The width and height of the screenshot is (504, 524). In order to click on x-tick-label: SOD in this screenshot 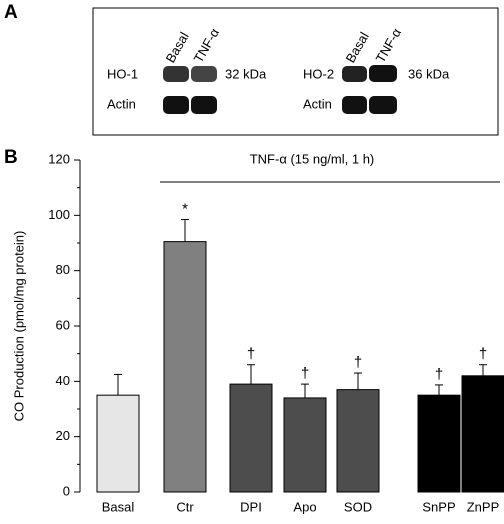, I will do `click(358, 506)`.